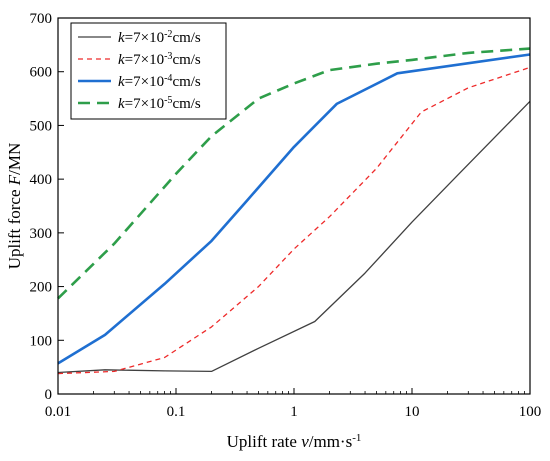  Describe the element at coordinates (530, 412) in the screenshot. I see `x-tick-label: 100` at that location.